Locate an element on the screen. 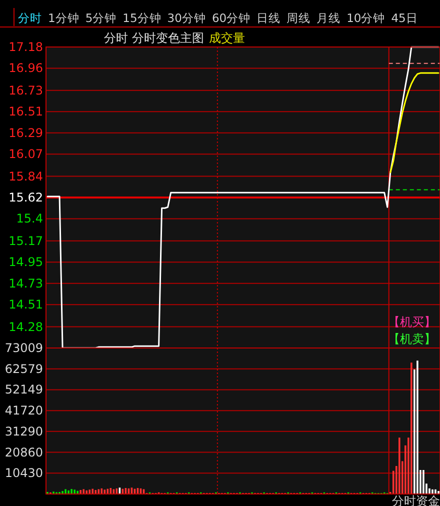 This screenshot has width=440, height=506. annotation: 【机买】 is located at coordinates (412, 322).